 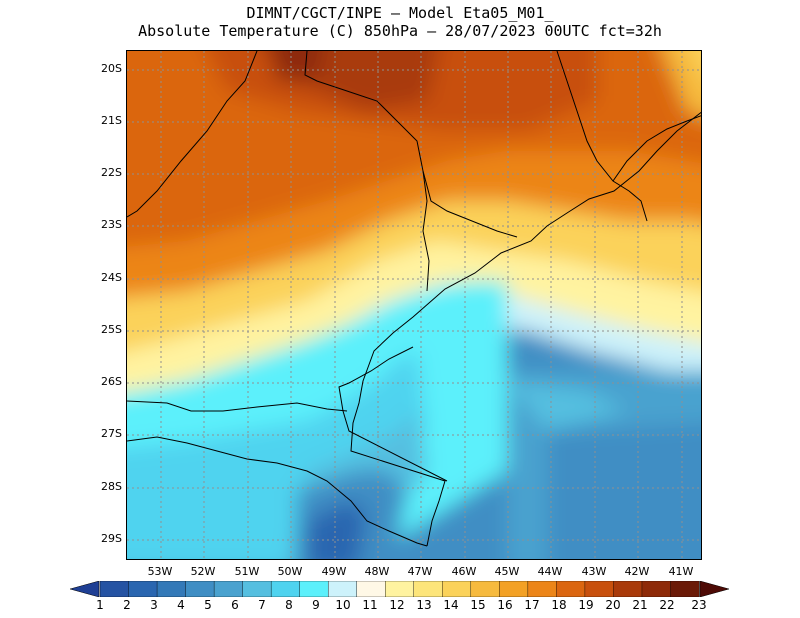 What do you see at coordinates (424, 605) in the screenshot?
I see `colorbar-label: 13` at bounding box center [424, 605].